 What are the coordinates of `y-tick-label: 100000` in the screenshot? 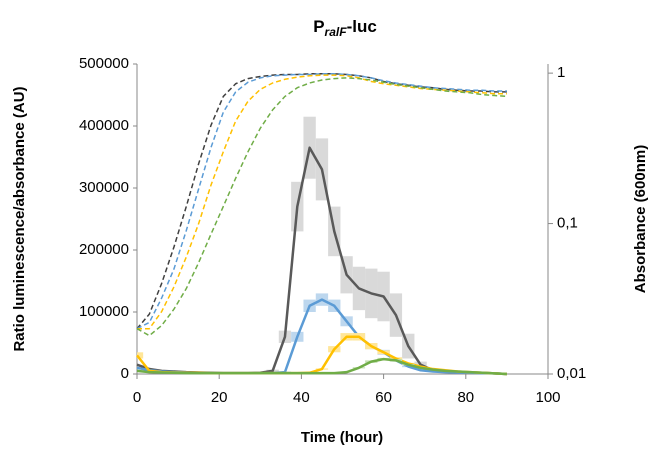 It's located at (104, 311).